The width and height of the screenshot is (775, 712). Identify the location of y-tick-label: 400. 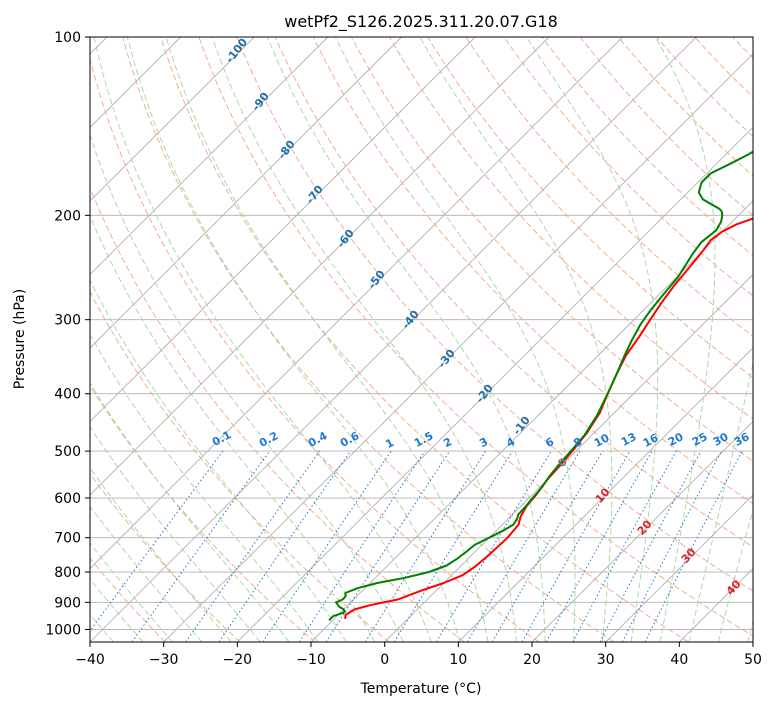
(67, 395).